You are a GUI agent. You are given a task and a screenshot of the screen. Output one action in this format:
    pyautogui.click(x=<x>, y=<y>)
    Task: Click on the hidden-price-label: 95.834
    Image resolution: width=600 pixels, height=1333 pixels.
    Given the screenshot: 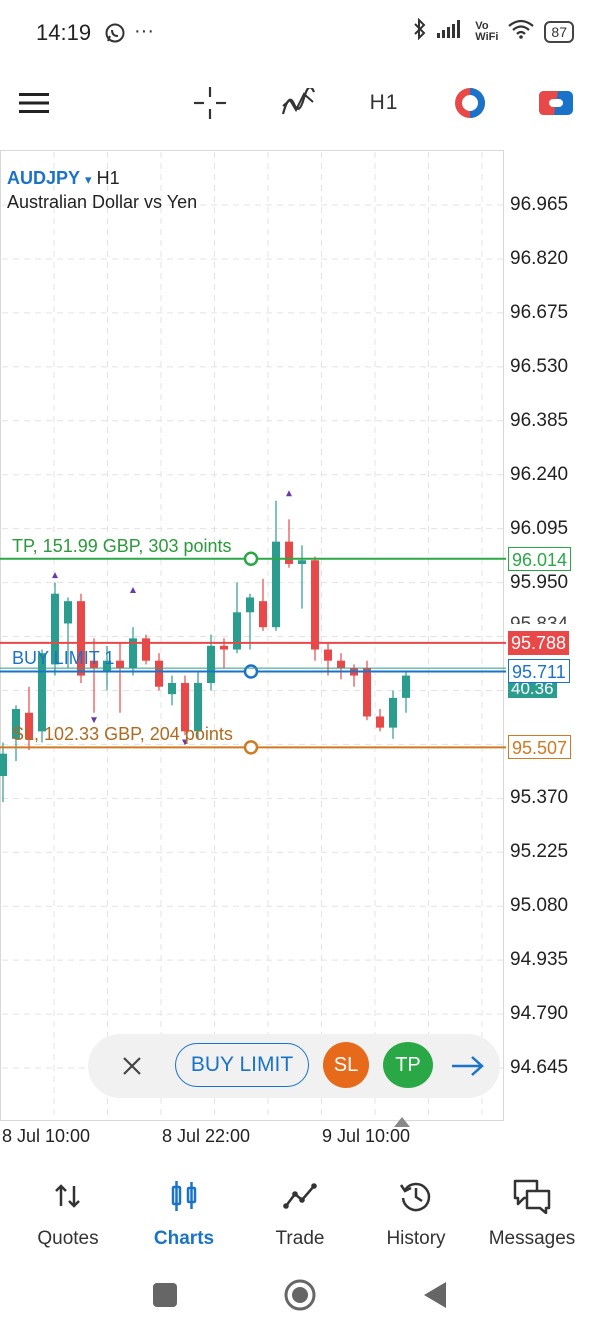 What is the action you would take?
    pyautogui.click(x=539, y=619)
    